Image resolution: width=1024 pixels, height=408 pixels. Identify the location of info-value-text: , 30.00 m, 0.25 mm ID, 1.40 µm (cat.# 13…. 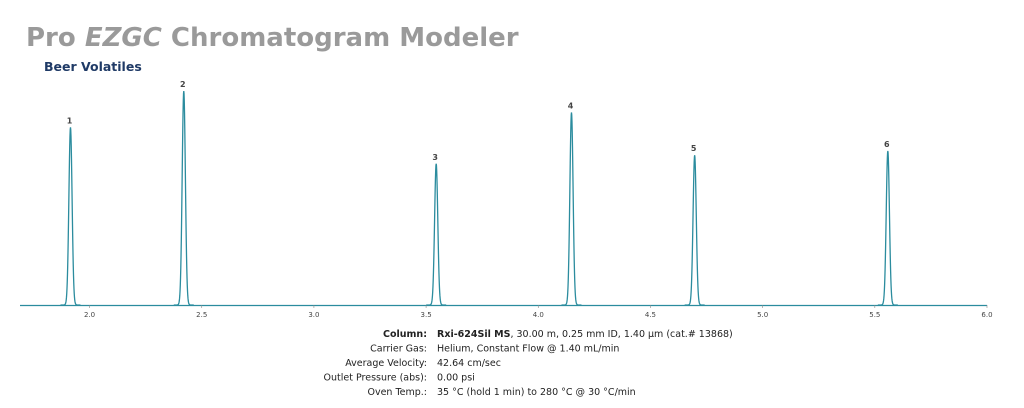
(621, 334).